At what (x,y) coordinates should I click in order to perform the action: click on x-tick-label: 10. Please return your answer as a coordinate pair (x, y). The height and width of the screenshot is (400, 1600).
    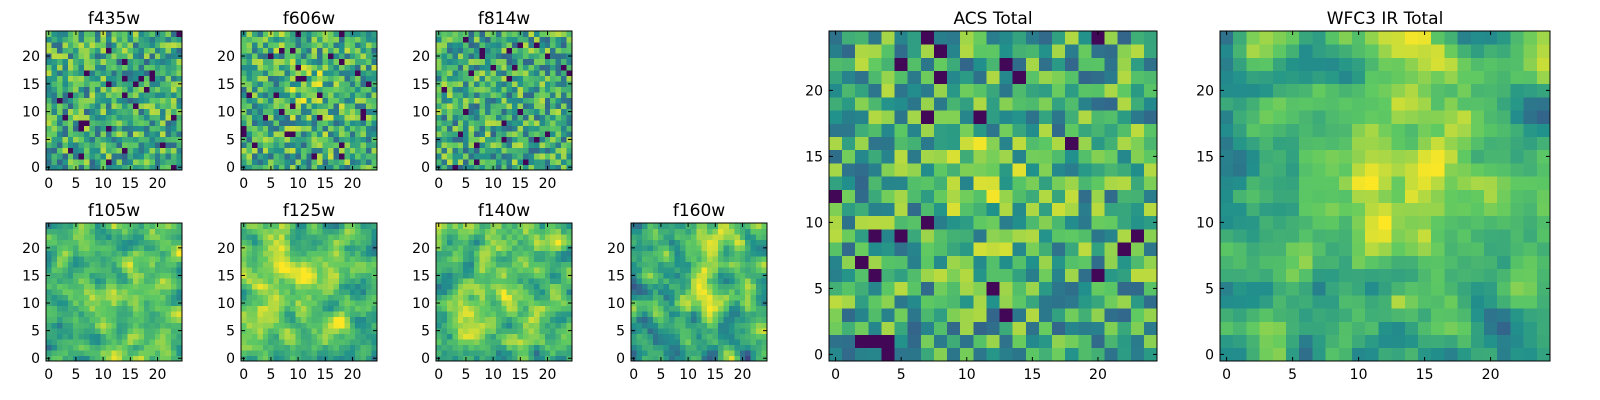
    Looking at the image, I should click on (298, 375).